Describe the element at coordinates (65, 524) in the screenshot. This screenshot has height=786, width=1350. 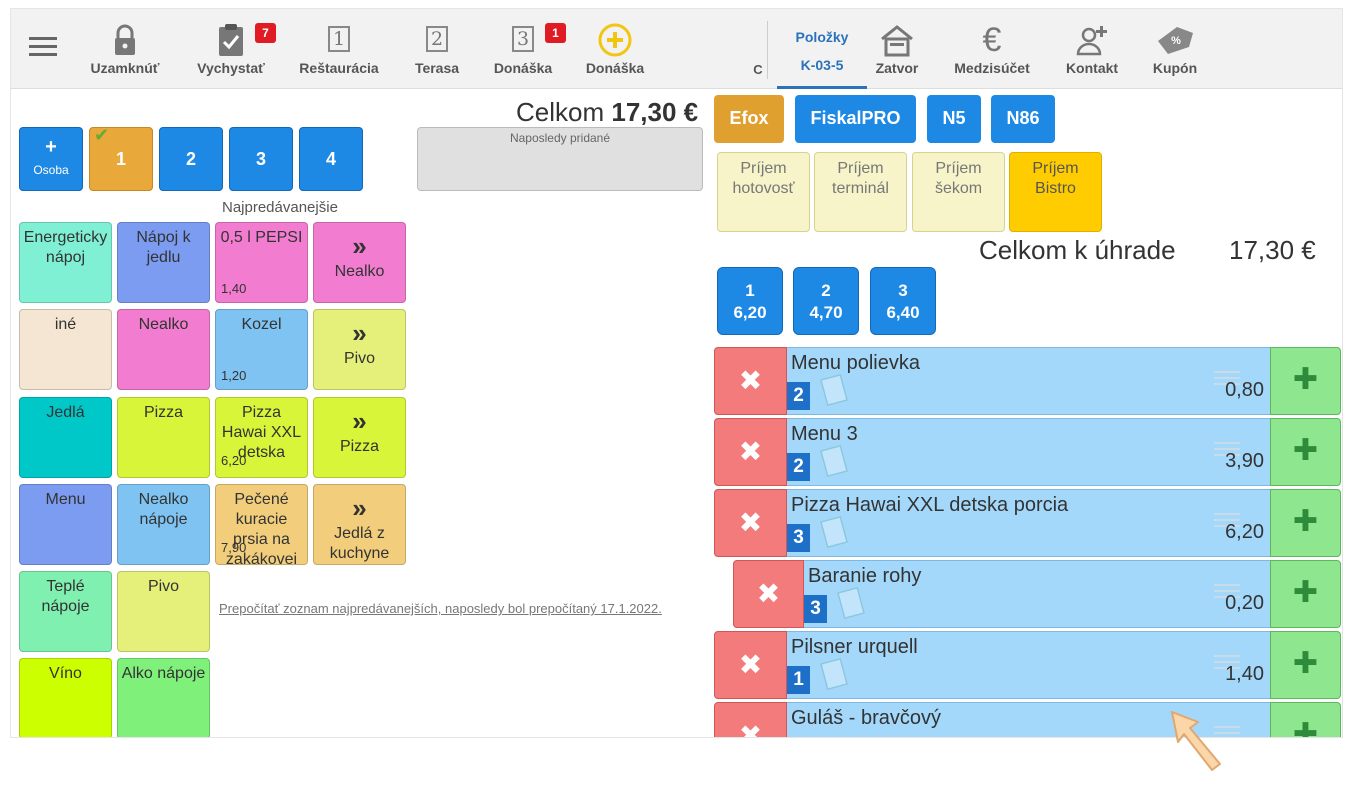
I see `tile-menu: Menu` at that location.